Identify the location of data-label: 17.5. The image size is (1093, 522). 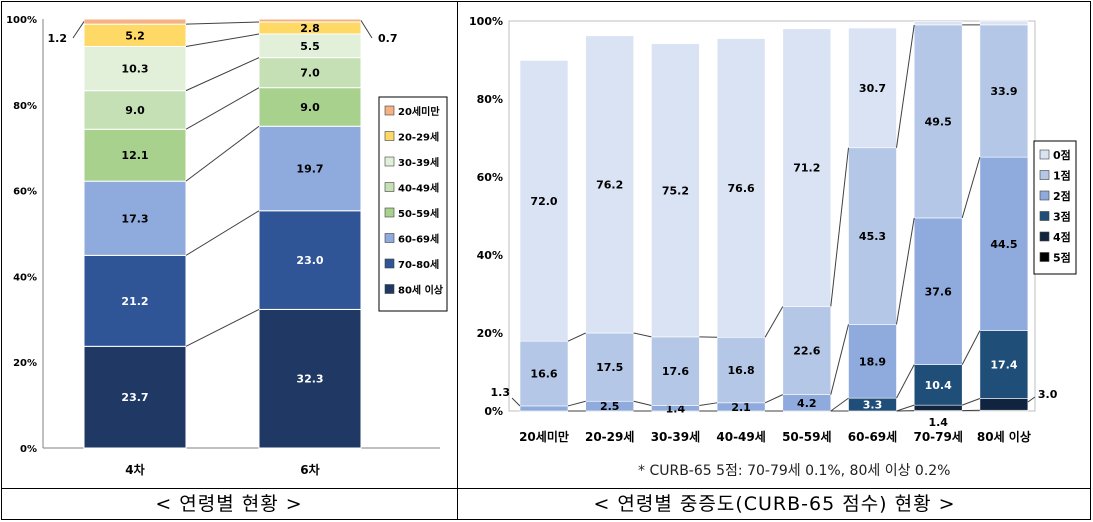
(609, 367).